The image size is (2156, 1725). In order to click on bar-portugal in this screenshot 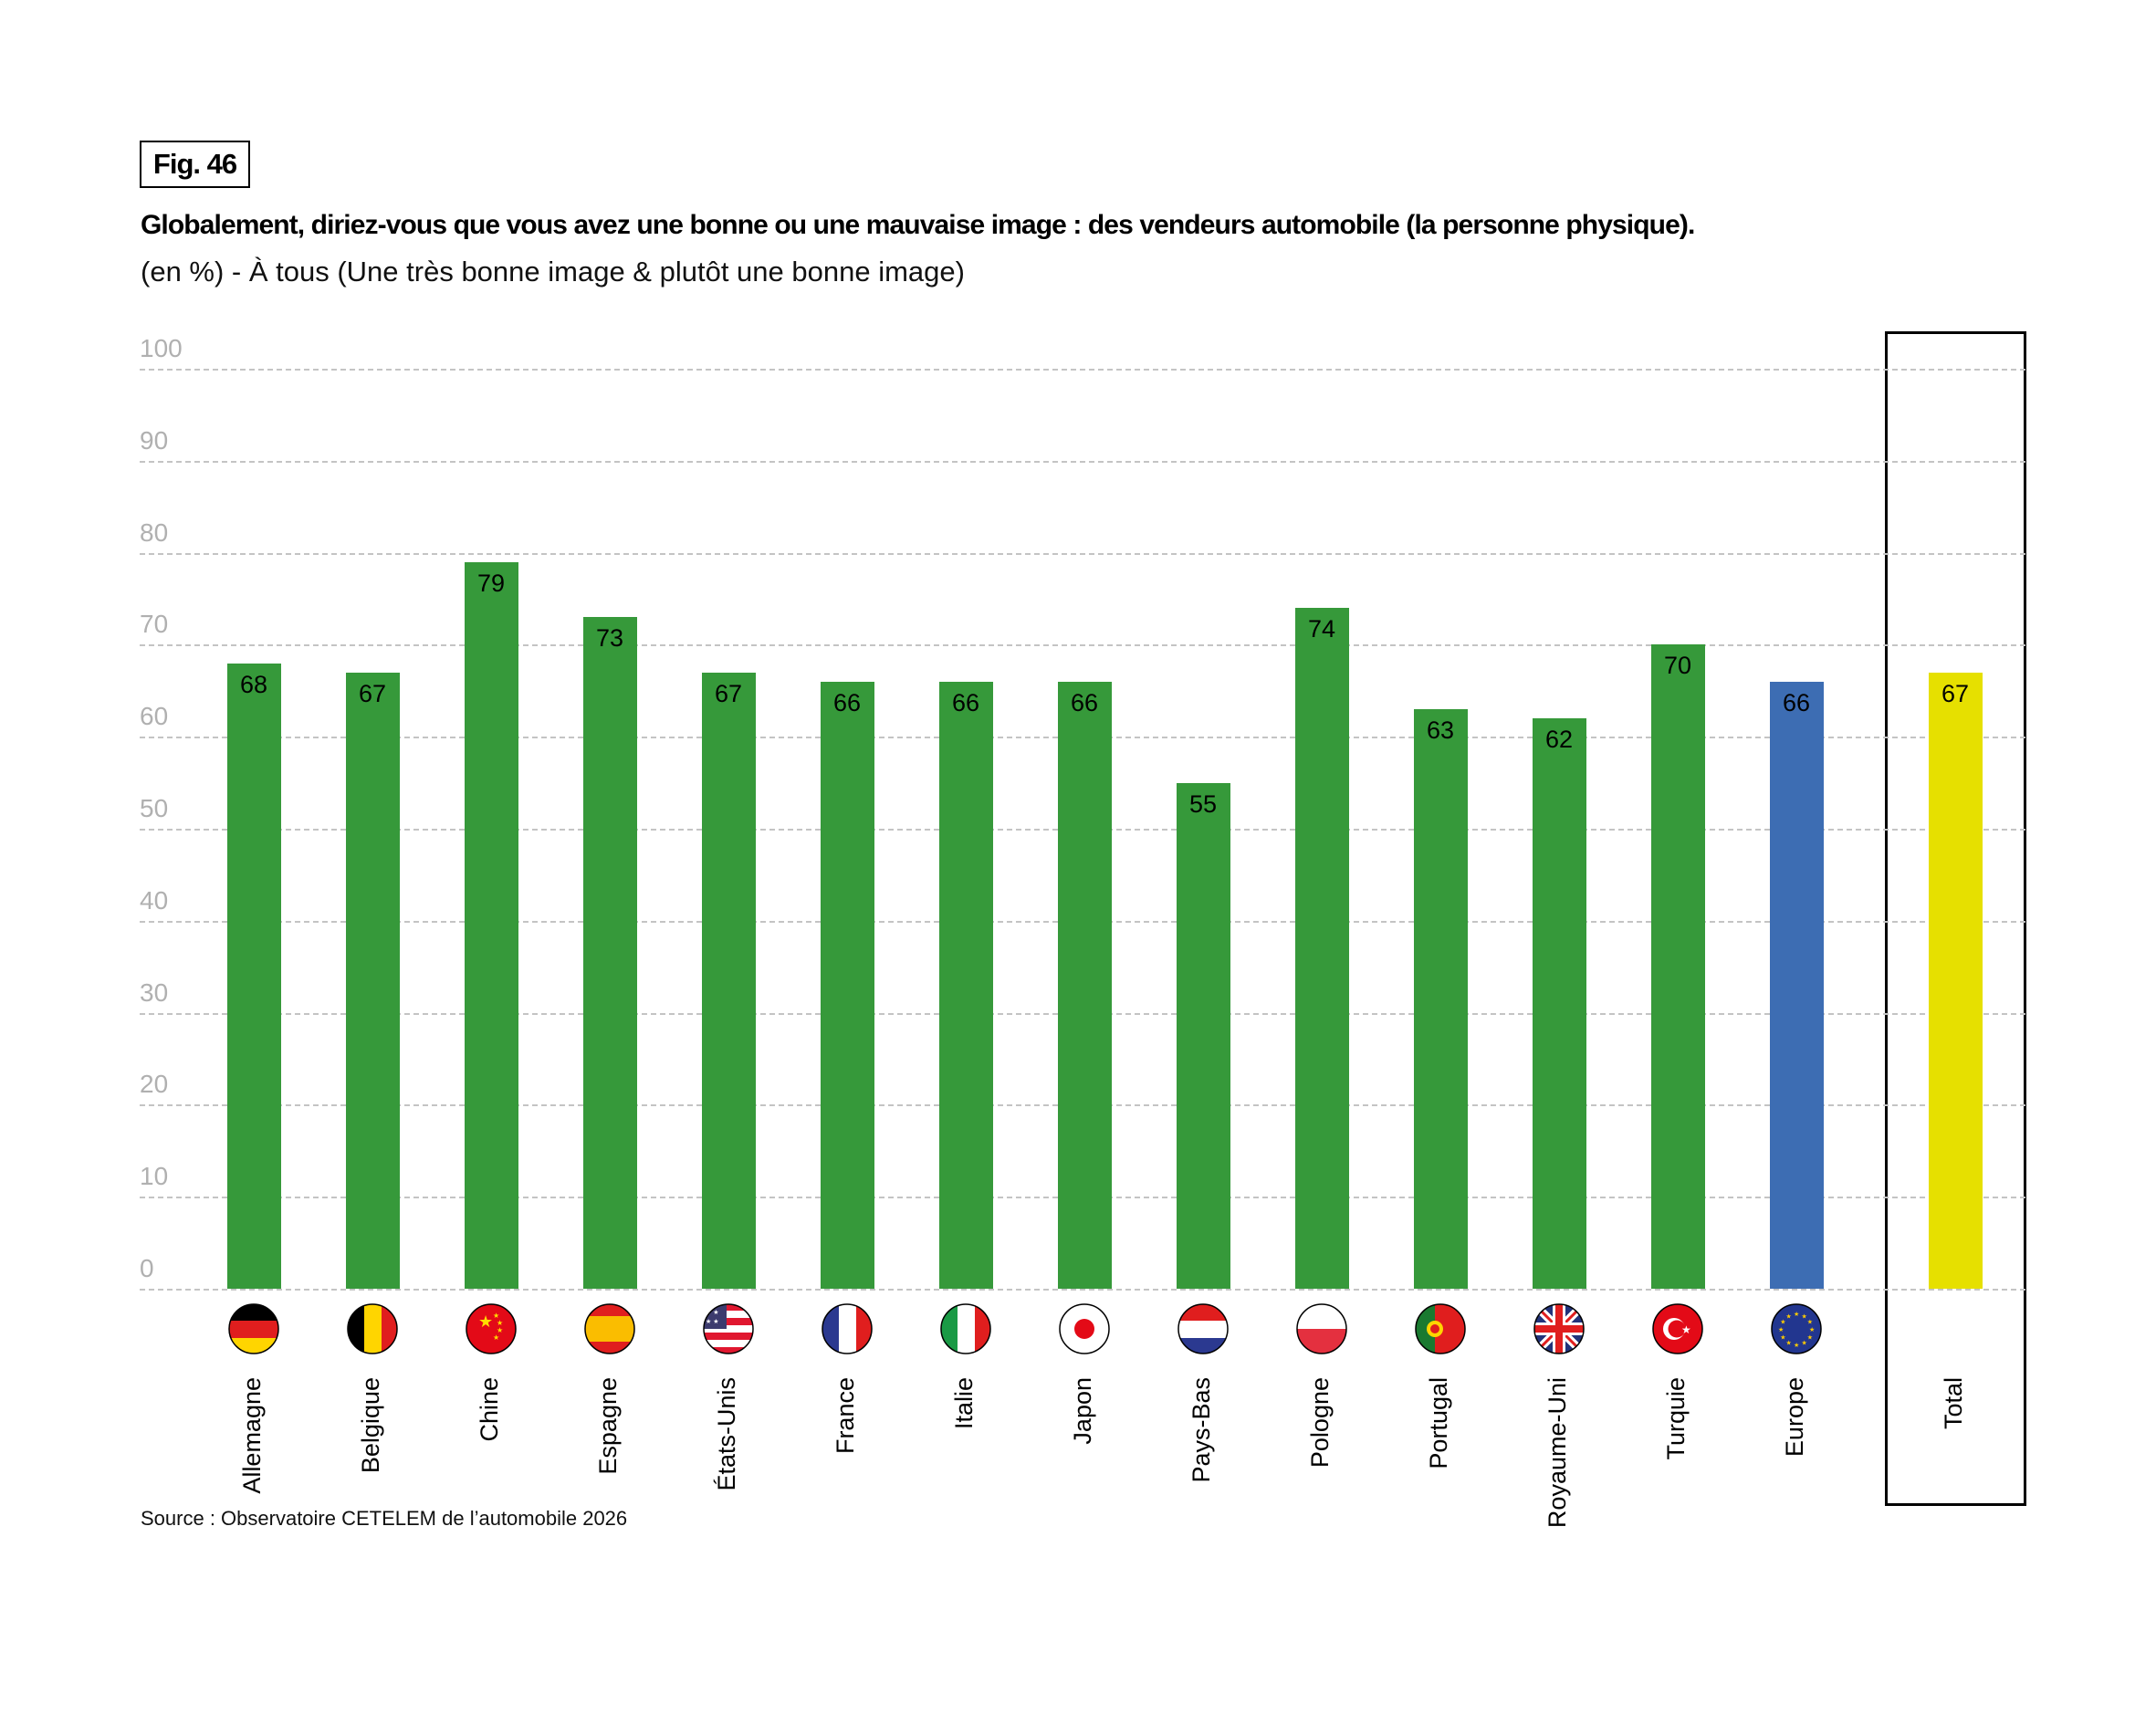, I will do `click(1440, 998)`.